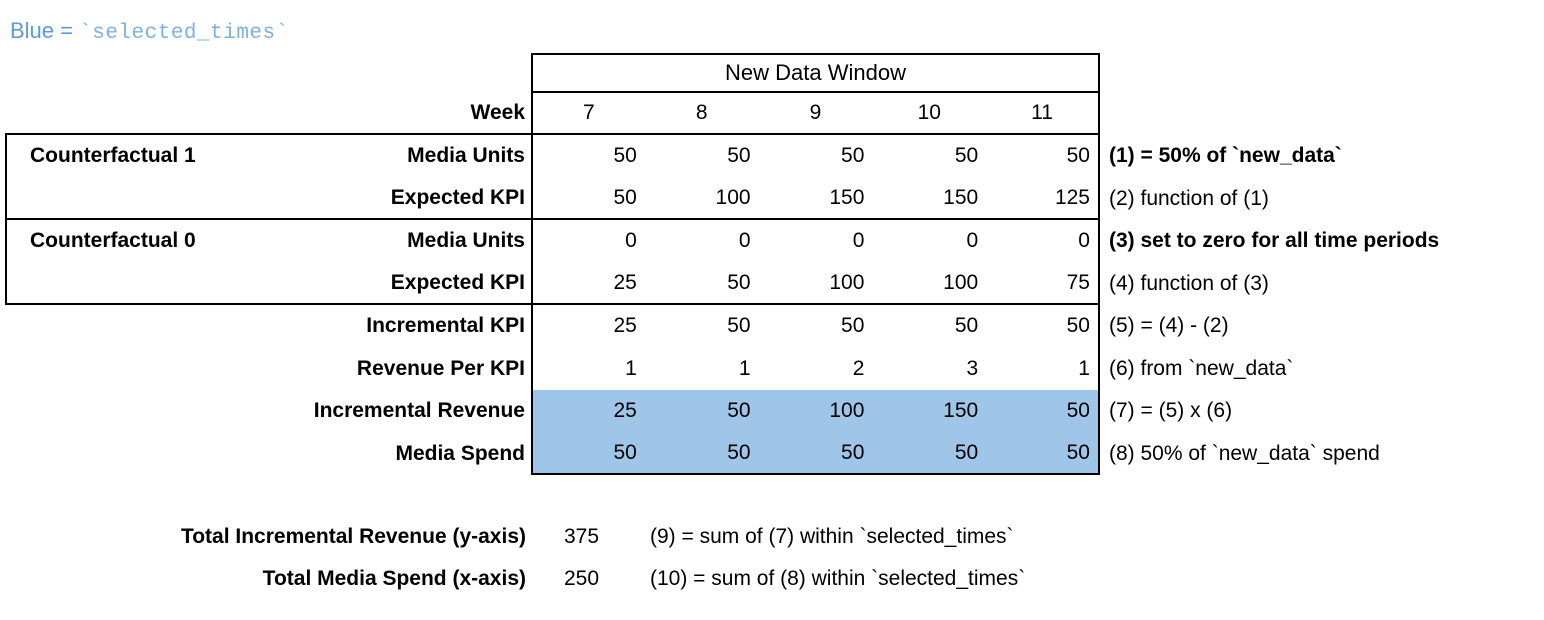  Describe the element at coordinates (268, 73) in the screenshot. I see `header-spacer` at that location.